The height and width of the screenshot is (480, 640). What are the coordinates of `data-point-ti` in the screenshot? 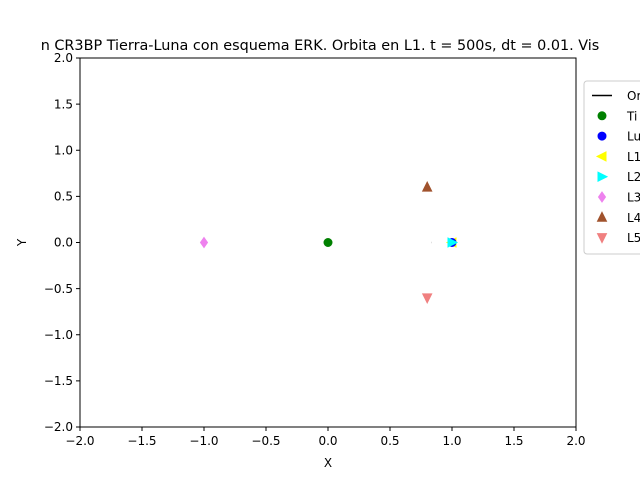 It's located at (328, 242).